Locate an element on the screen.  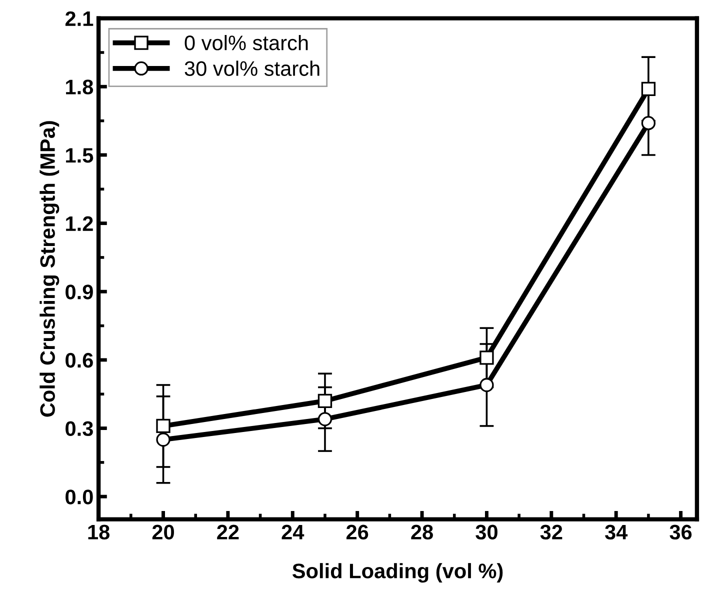
y-tick-label: 0.3 is located at coordinates (79, 428).